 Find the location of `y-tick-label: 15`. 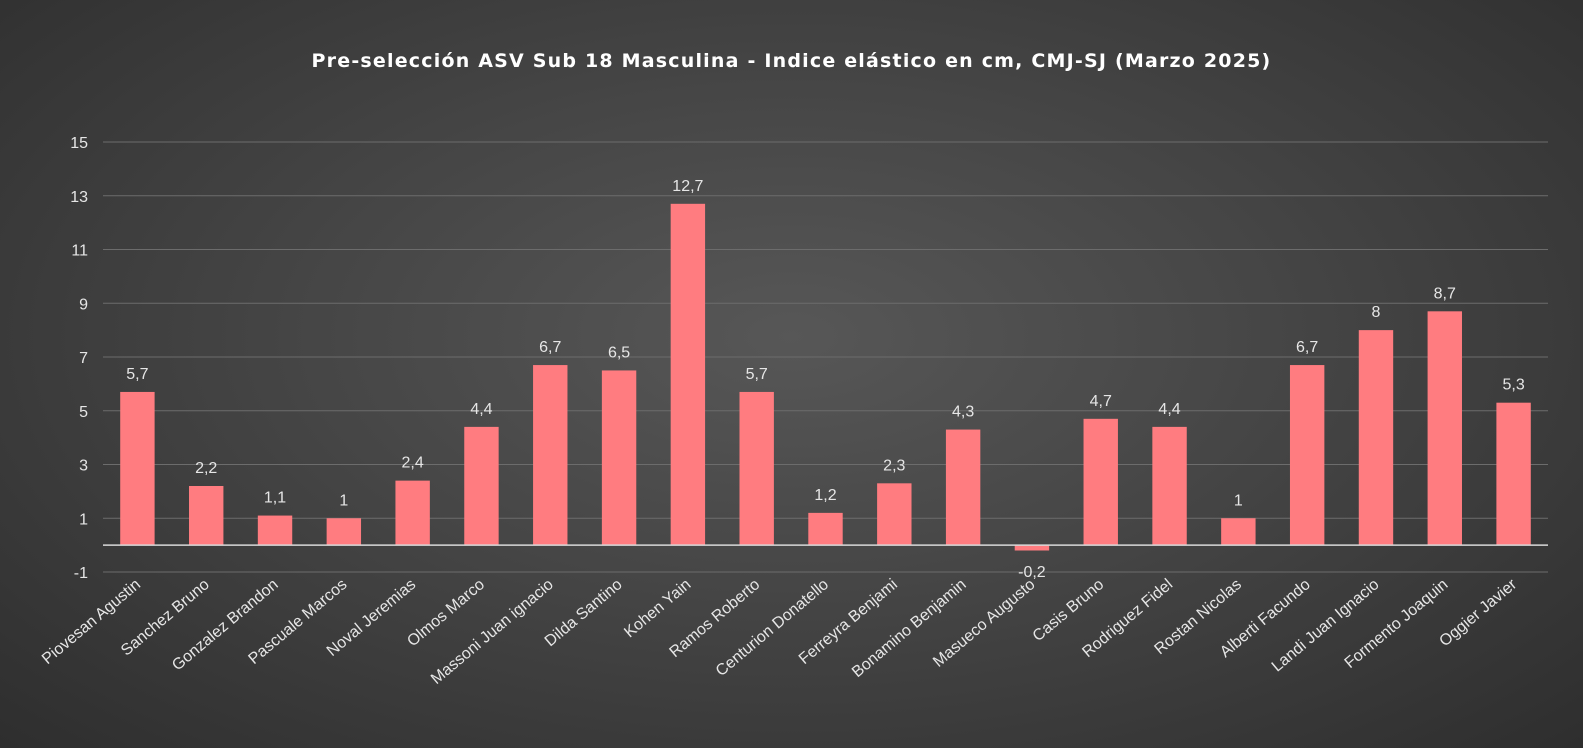

y-tick-label: 15 is located at coordinates (79, 143).